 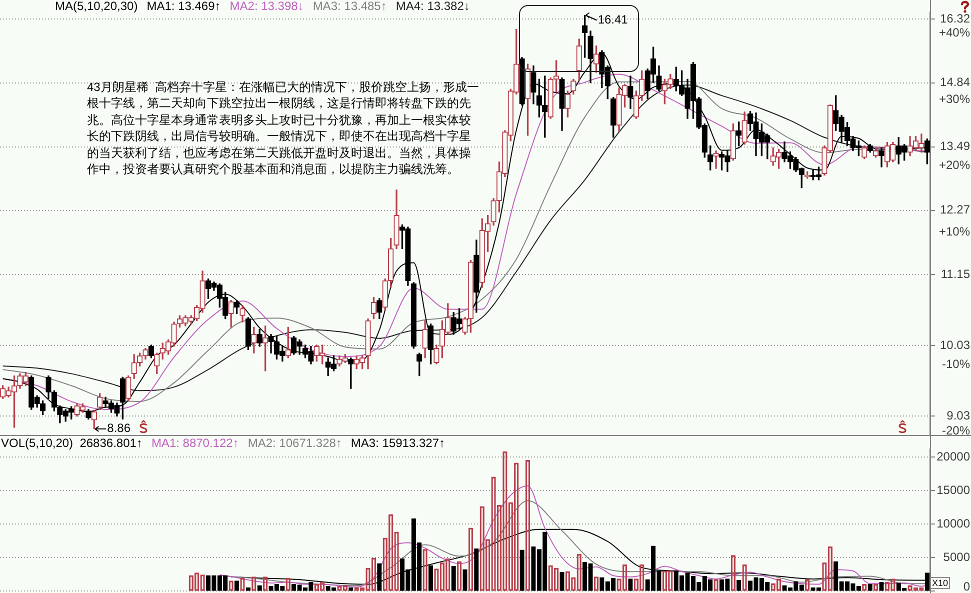 What do you see at coordinates (955, 345) in the screenshot?
I see `y-tick-label: 10.03` at bounding box center [955, 345].